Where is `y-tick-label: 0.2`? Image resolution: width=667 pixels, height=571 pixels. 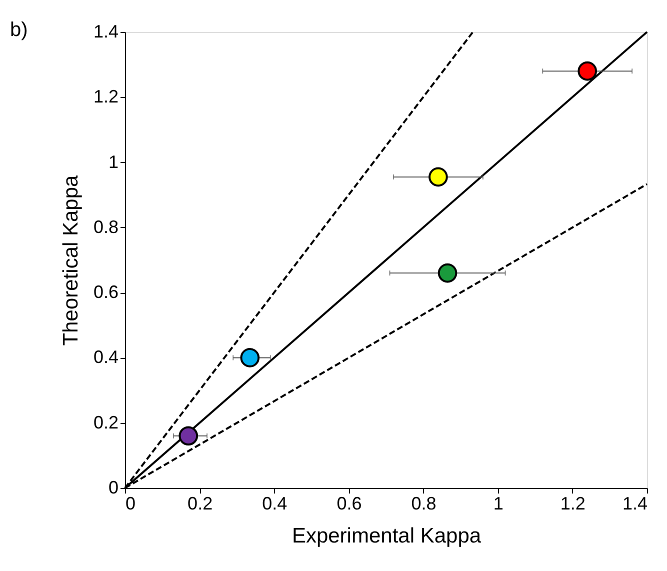
y-tick-label: 0.2 is located at coordinates (105, 422).